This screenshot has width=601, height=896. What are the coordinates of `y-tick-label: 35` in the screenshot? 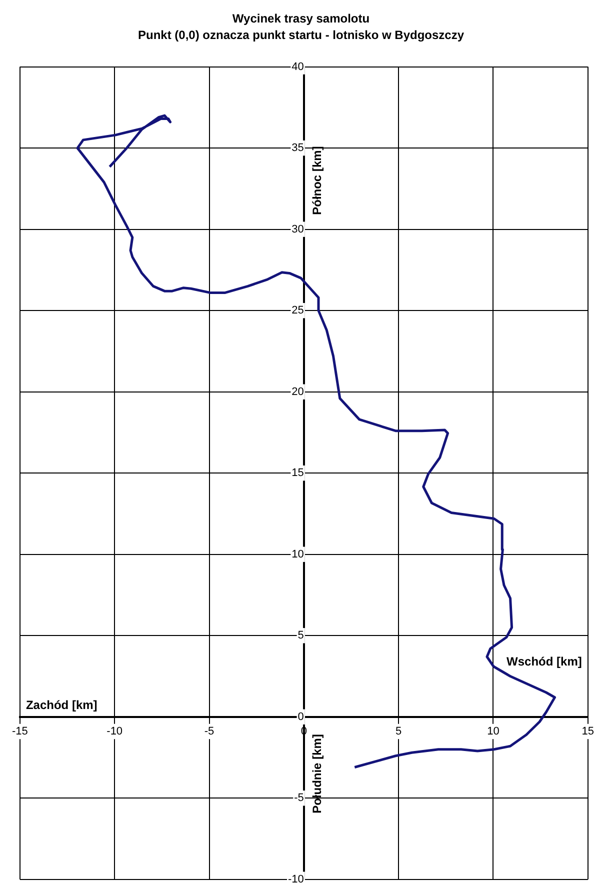 It's located at (298, 148).